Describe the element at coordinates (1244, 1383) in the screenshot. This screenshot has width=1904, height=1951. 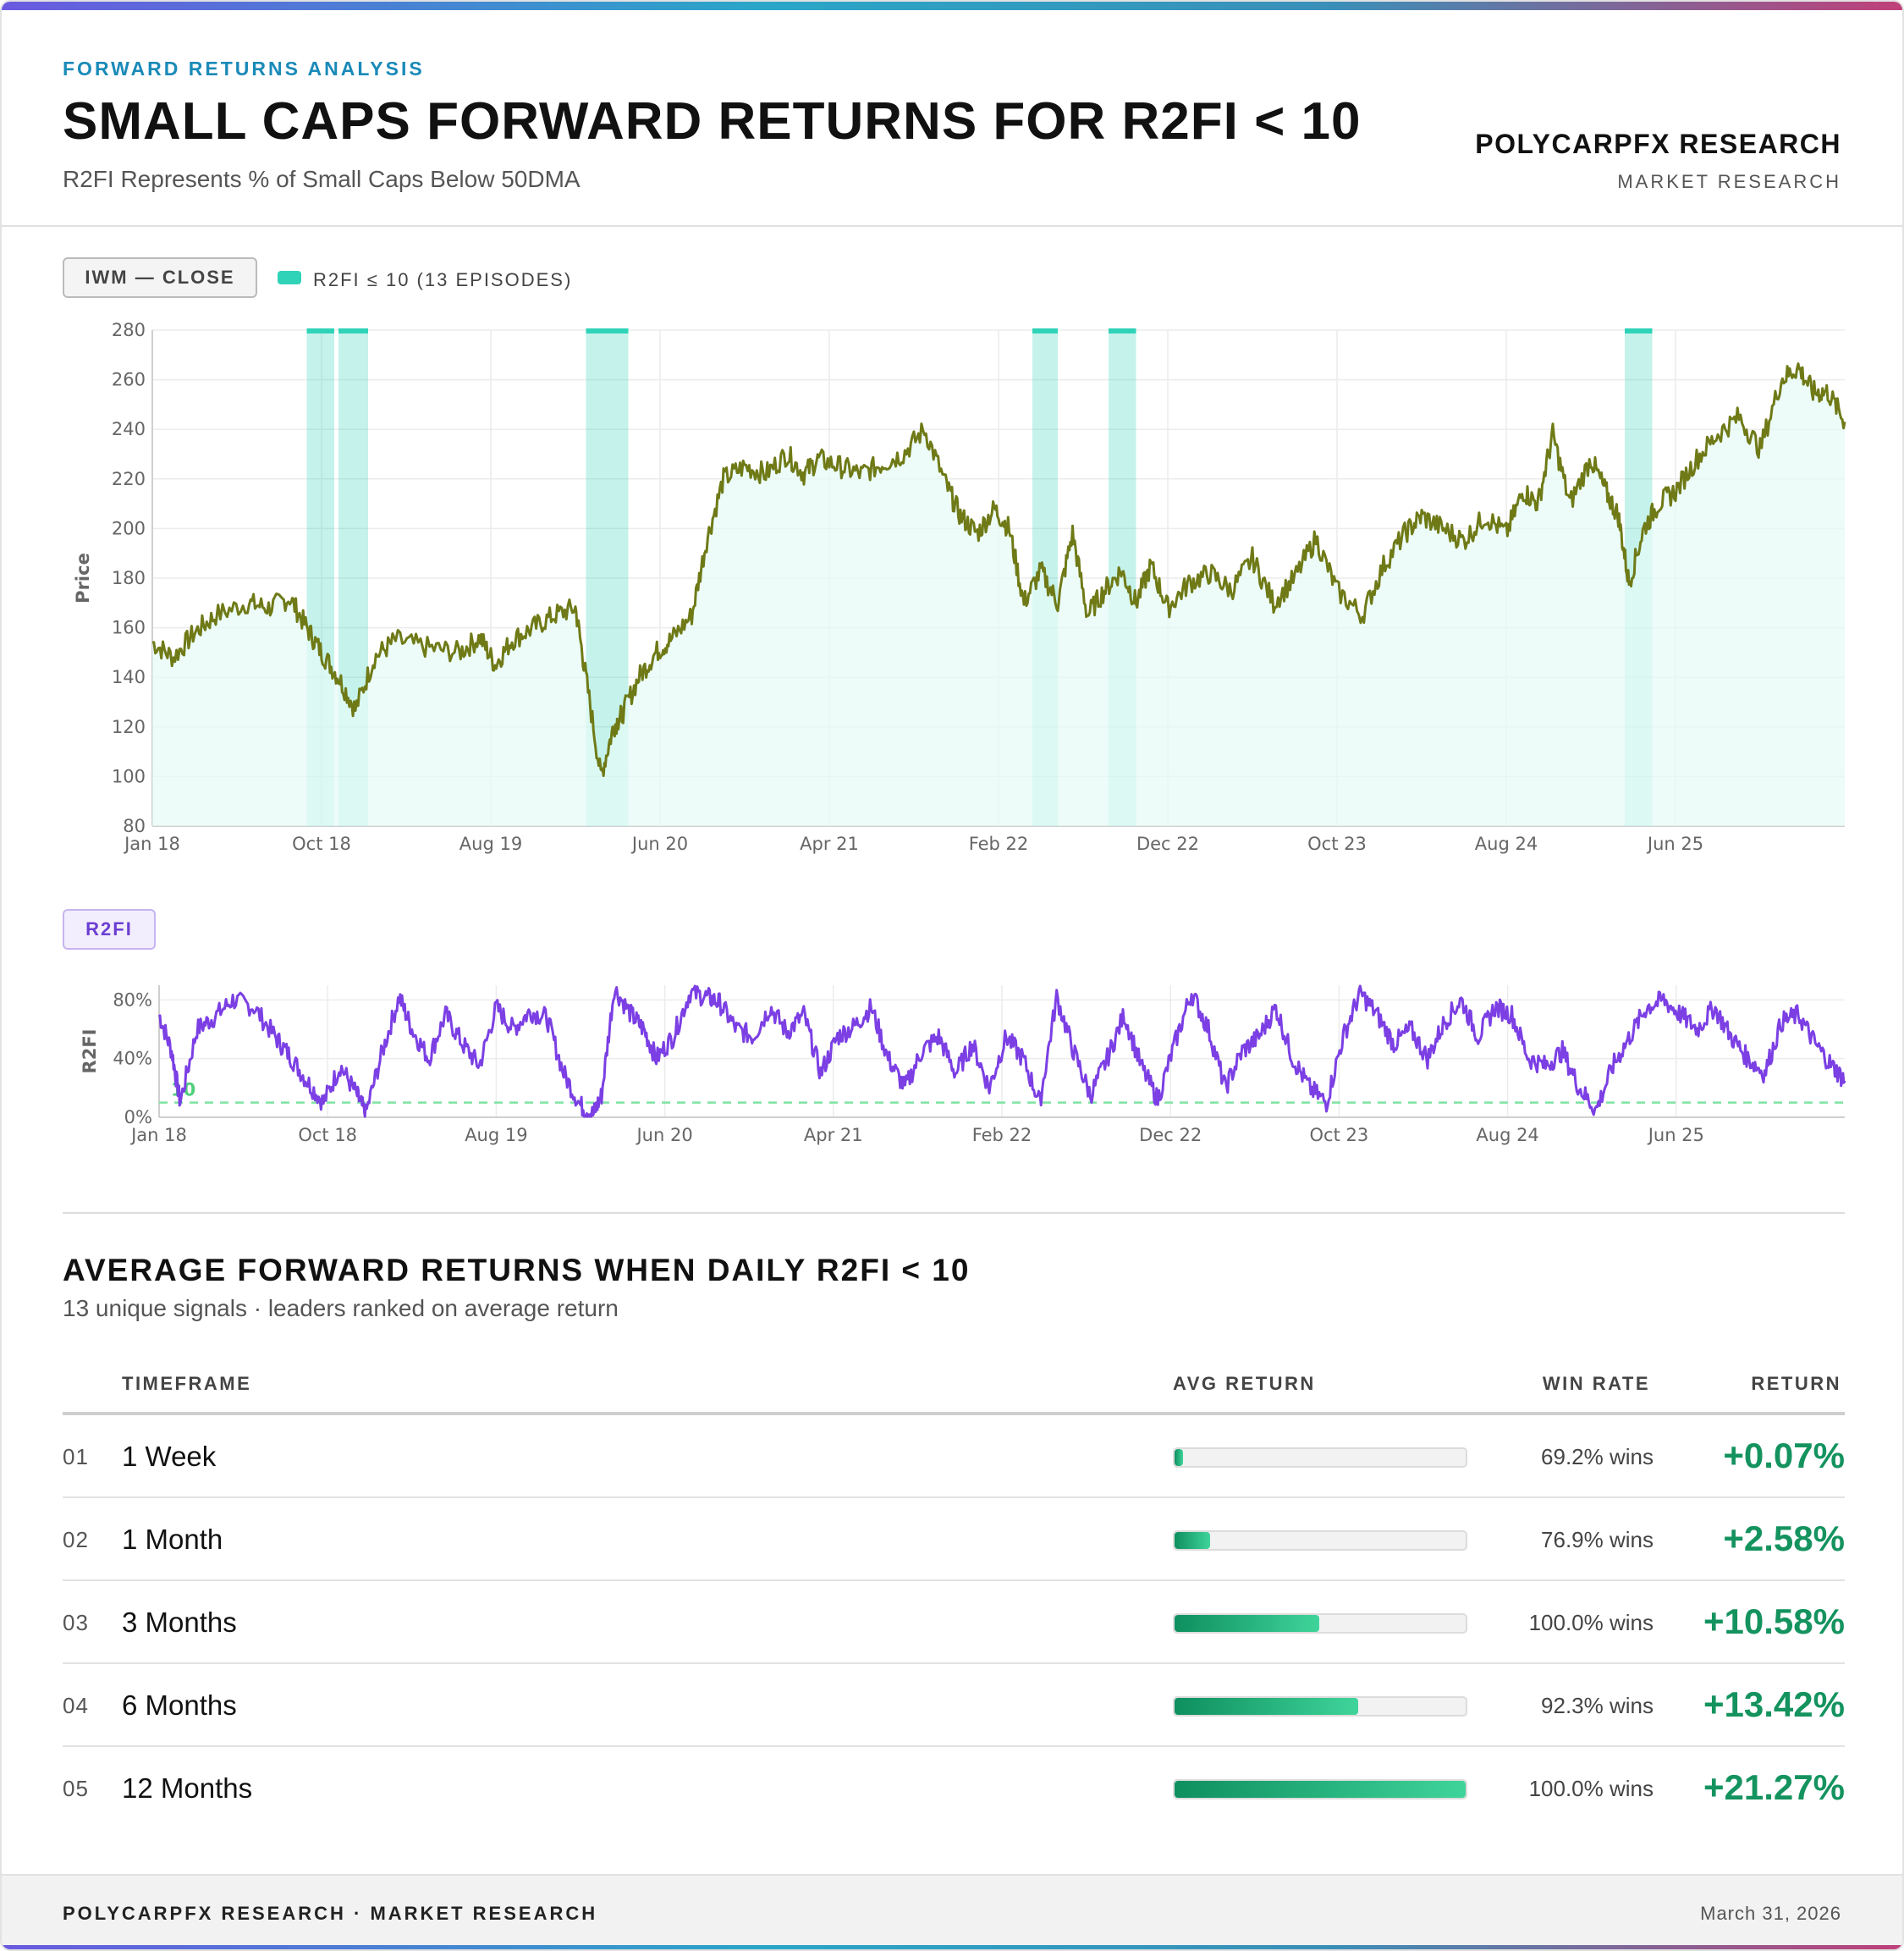
I see `col-header-avg-return: AVG RETURN` at that location.